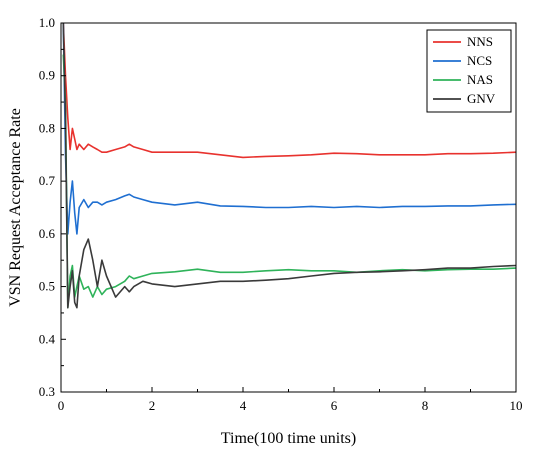 The image size is (550, 456). I want to click on y-tick-label: 0.4, so click(47, 338).